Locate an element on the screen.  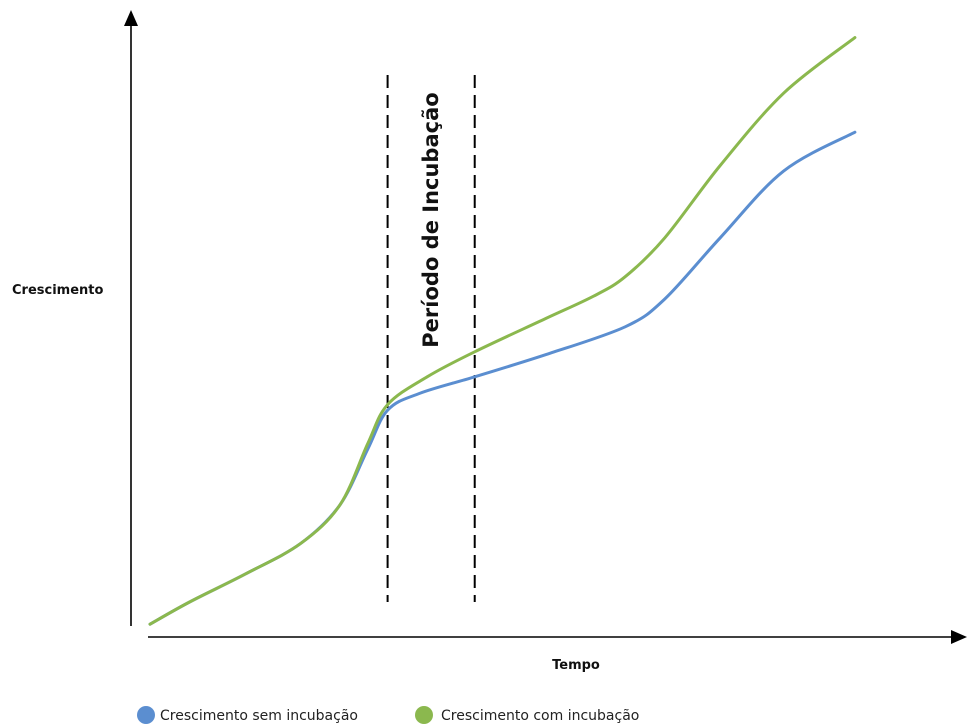
x-axis-arrow-icon is located at coordinates (959, 637).